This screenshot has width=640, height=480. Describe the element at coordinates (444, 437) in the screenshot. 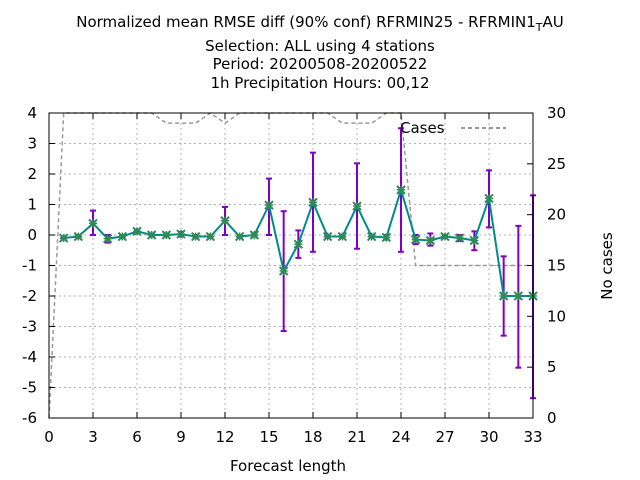

I see `x-tick-label: 27` at that location.